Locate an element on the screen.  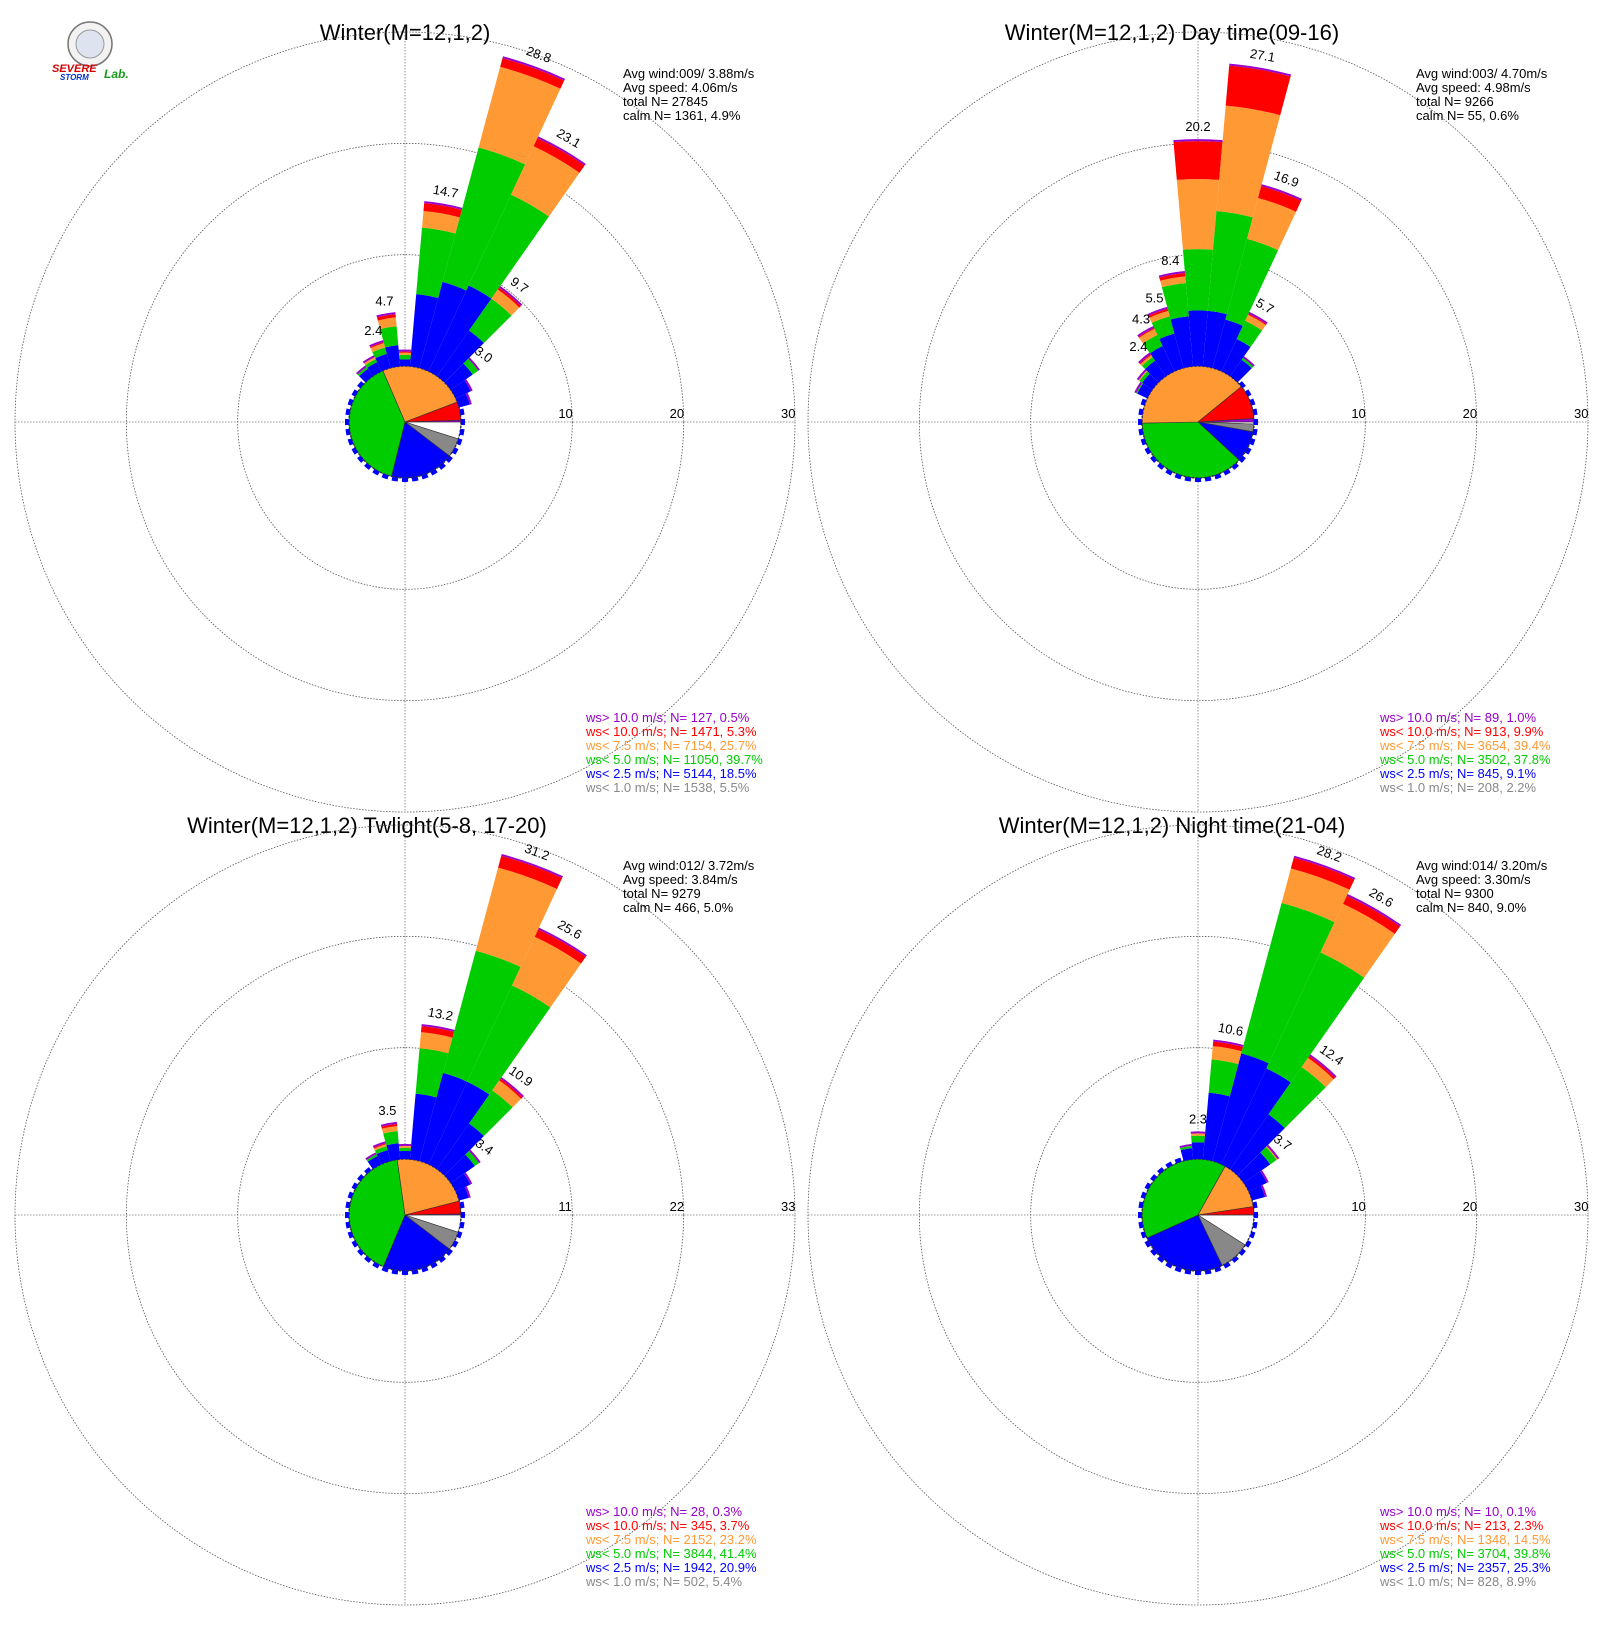
stats-line: total N= 9279 is located at coordinates (662, 893).